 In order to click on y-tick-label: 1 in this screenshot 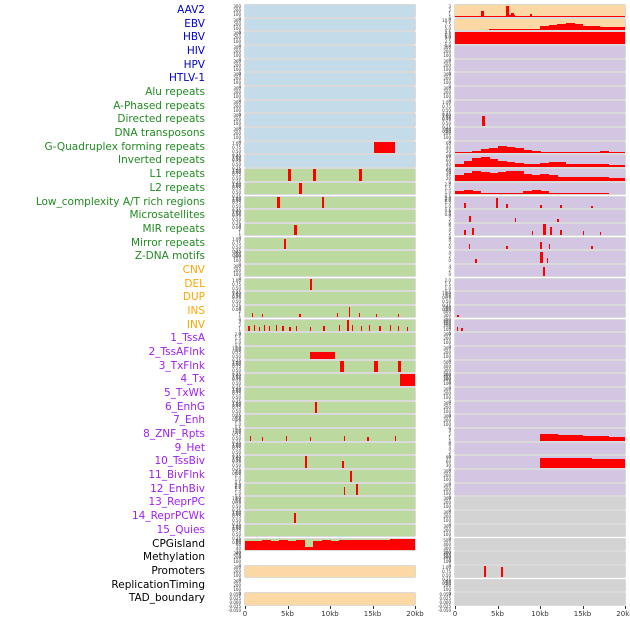, I will do `click(239, 315)`.